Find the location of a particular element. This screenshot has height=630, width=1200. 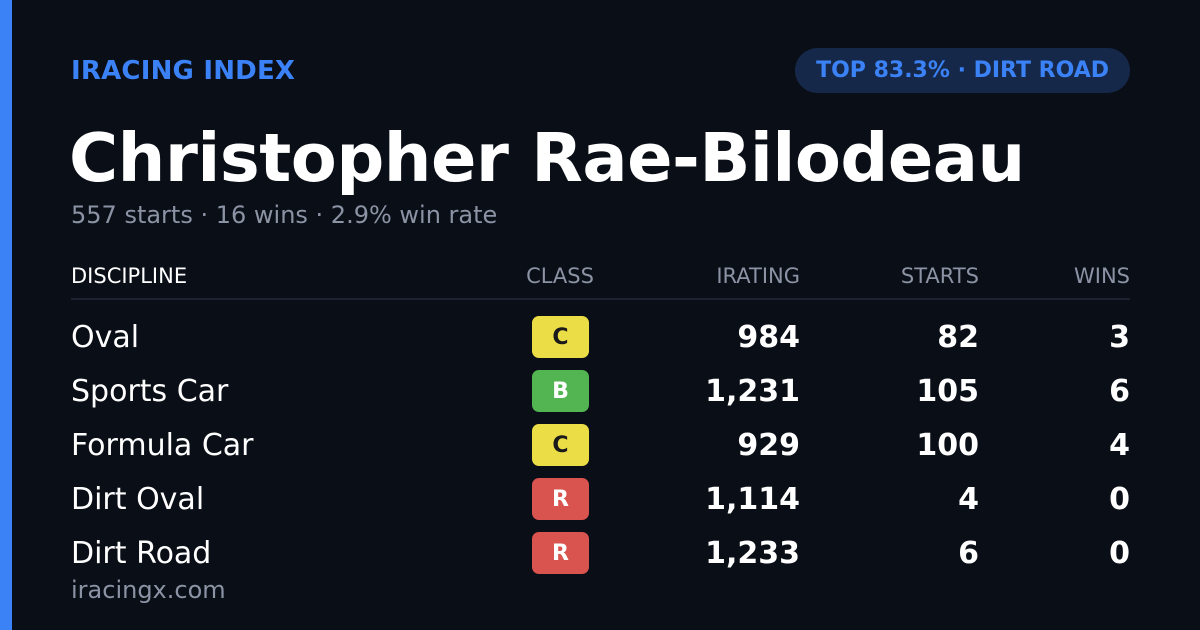

class-badge: B is located at coordinates (560, 391).